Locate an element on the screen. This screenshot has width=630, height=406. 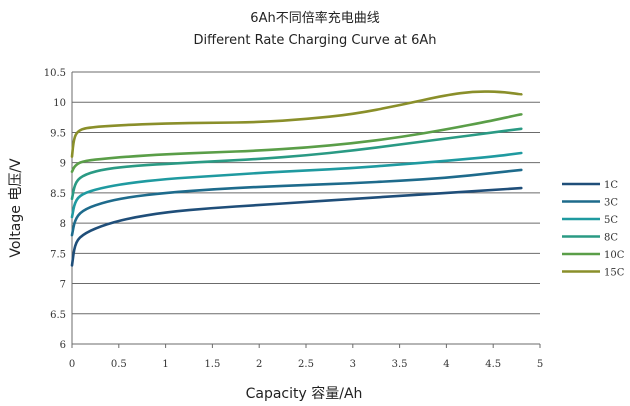
x-tick-label: 0 is located at coordinates (72, 364).